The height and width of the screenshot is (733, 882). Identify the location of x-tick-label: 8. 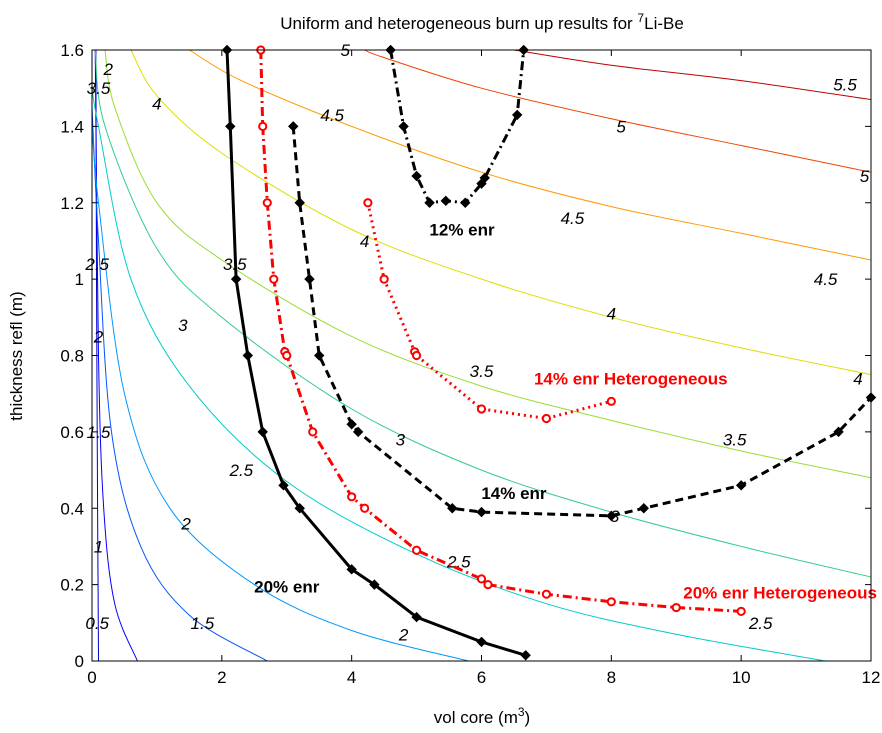
(611, 677).